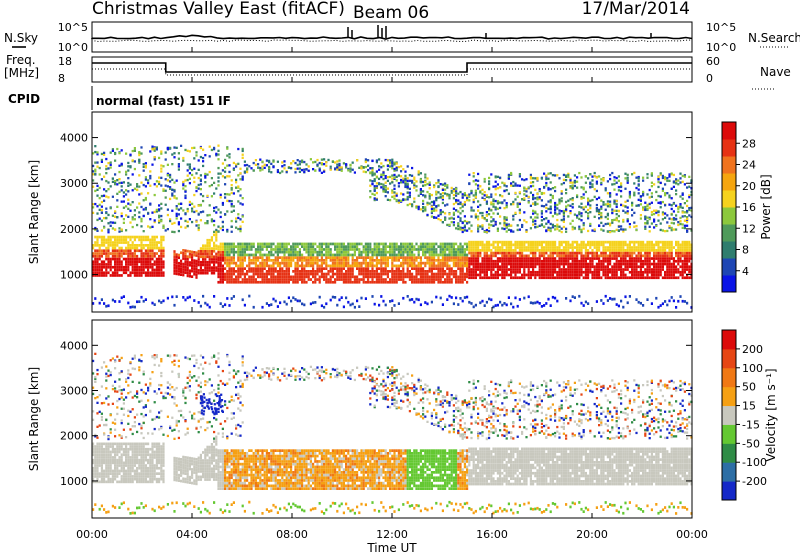  Describe the element at coordinates (24, 99) in the screenshot. I see `cpid-label: CPID` at that location.